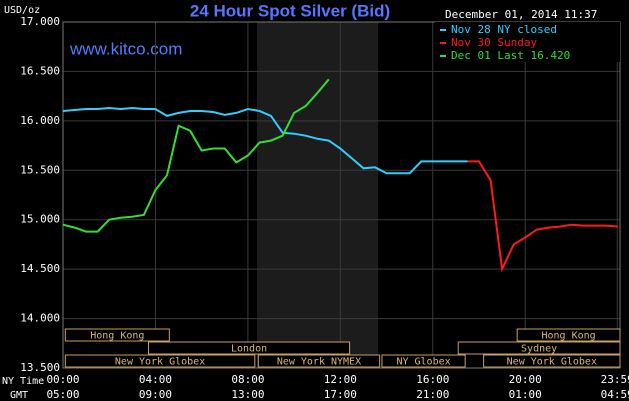 The width and height of the screenshot is (629, 401). What do you see at coordinates (40, 70) in the screenshot?
I see `y-tick-label: 16.500` at bounding box center [40, 70].